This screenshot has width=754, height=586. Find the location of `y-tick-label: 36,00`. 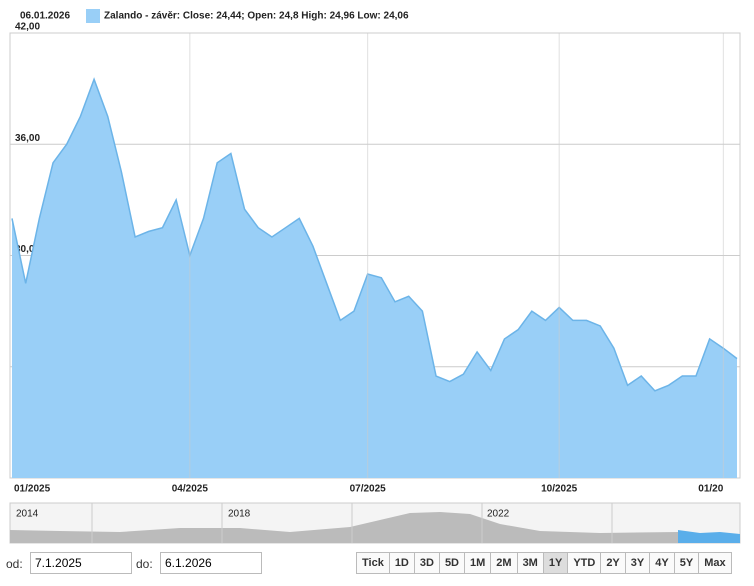

y-tick-label: 36,00 is located at coordinates (27, 138).